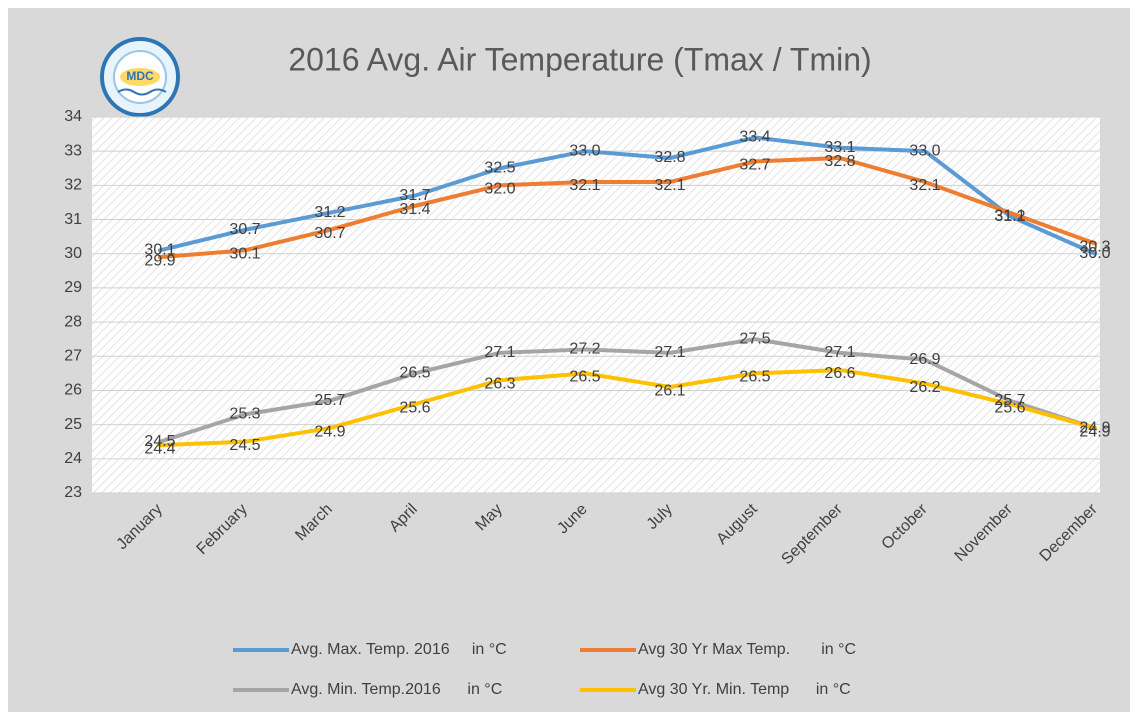  I want to click on data-label: 31.1, so click(1009, 215).